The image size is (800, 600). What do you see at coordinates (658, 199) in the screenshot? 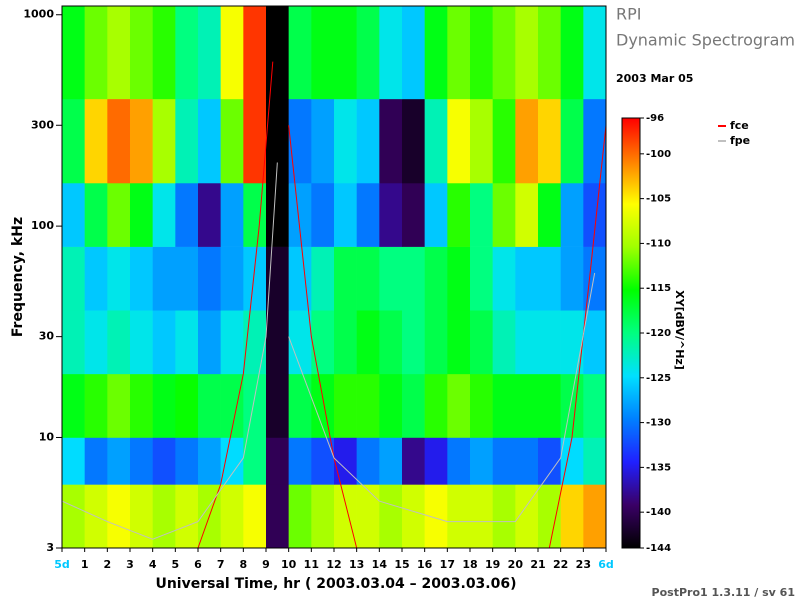
I see `colorbar-tick-label: -105` at bounding box center [658, 199].